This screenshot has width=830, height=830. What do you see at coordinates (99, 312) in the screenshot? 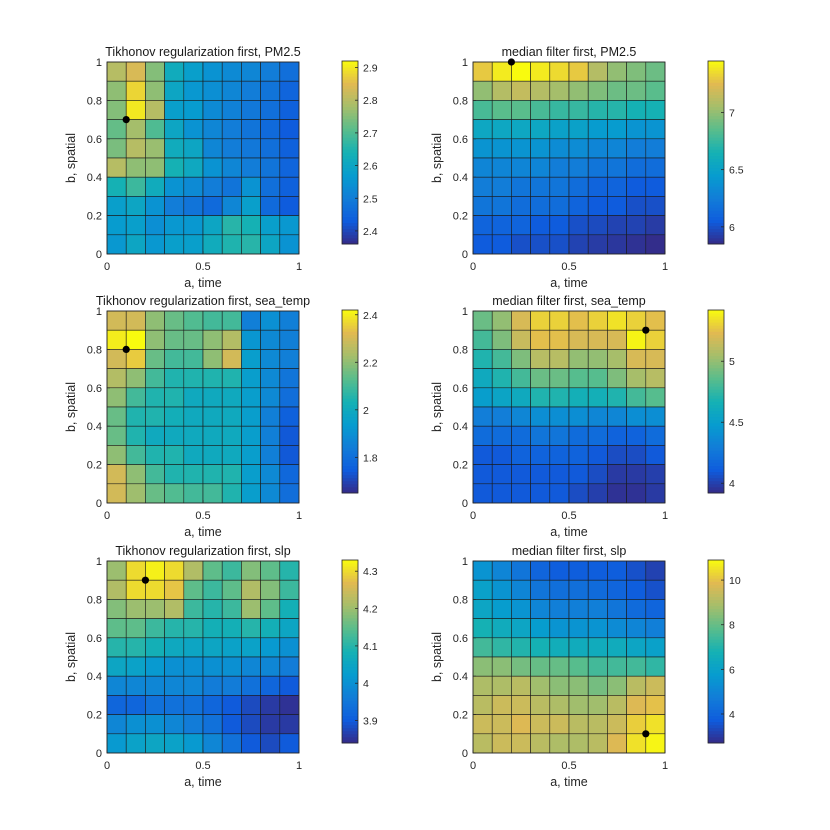
I see `y-tick-label: 1` at bounding box center [99, 312].